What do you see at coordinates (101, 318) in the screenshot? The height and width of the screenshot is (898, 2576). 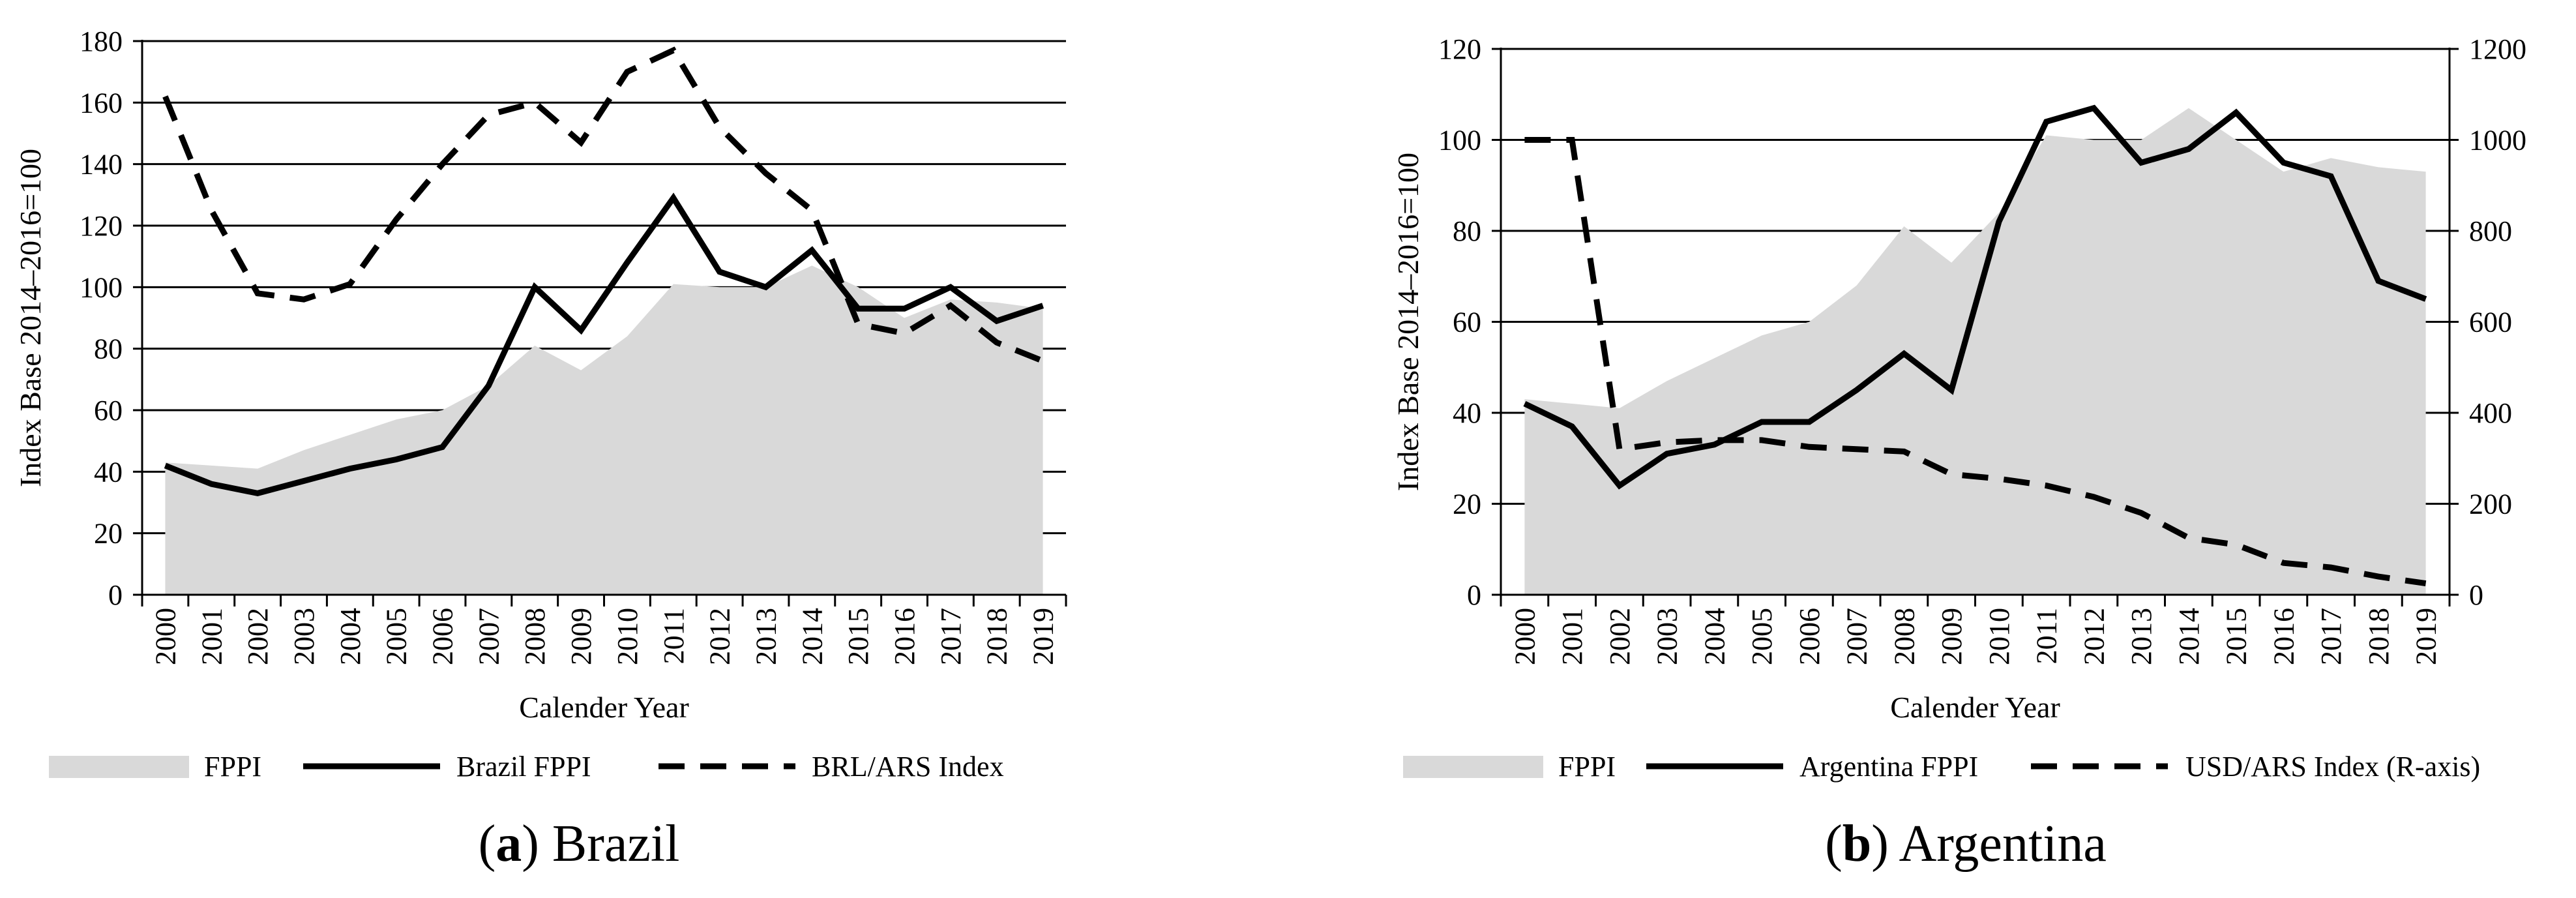 I see `y-tick-labels: 0 20 40 60 80 100 120 140 160 180` at bounding box center [101, 318].